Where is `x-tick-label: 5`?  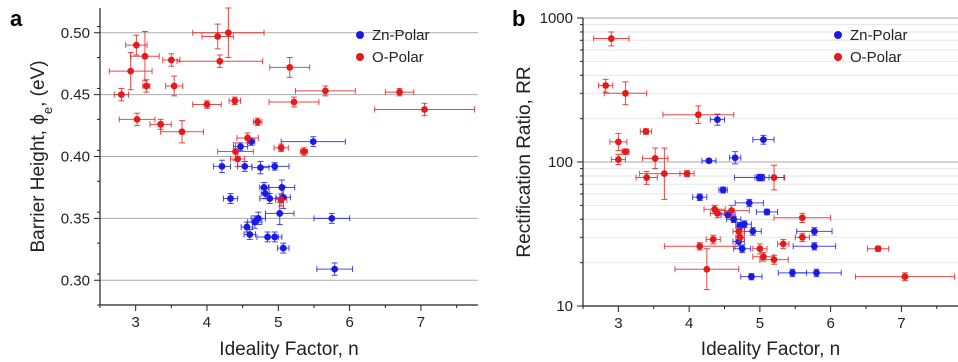
x-tick-label: 5 is located at coordinates (278, 322).